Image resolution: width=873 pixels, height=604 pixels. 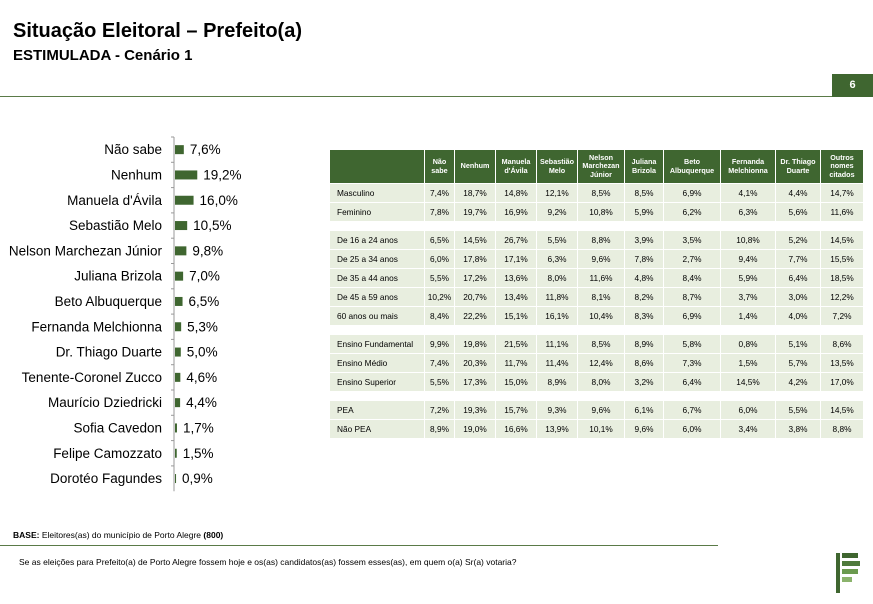 I want to click on data-label: 6,5%, so click(x=204, y=301).